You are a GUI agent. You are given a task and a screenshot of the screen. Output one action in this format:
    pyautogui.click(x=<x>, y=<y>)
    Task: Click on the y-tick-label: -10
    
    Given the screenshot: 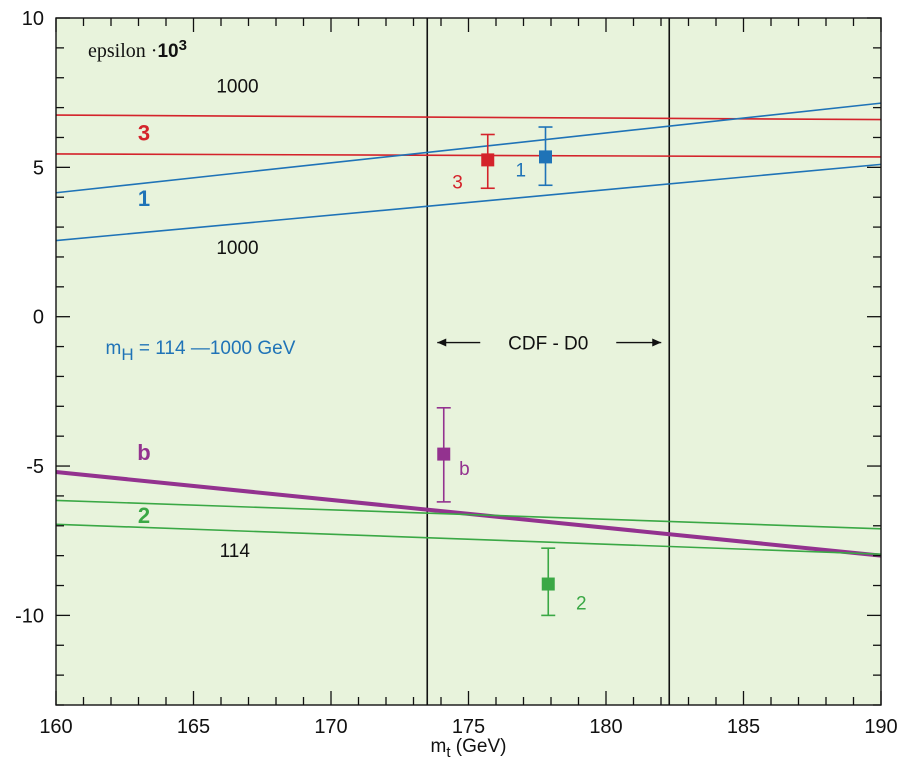 What is the action you would take?
    pyautogui.click(x=29, y=616)
    